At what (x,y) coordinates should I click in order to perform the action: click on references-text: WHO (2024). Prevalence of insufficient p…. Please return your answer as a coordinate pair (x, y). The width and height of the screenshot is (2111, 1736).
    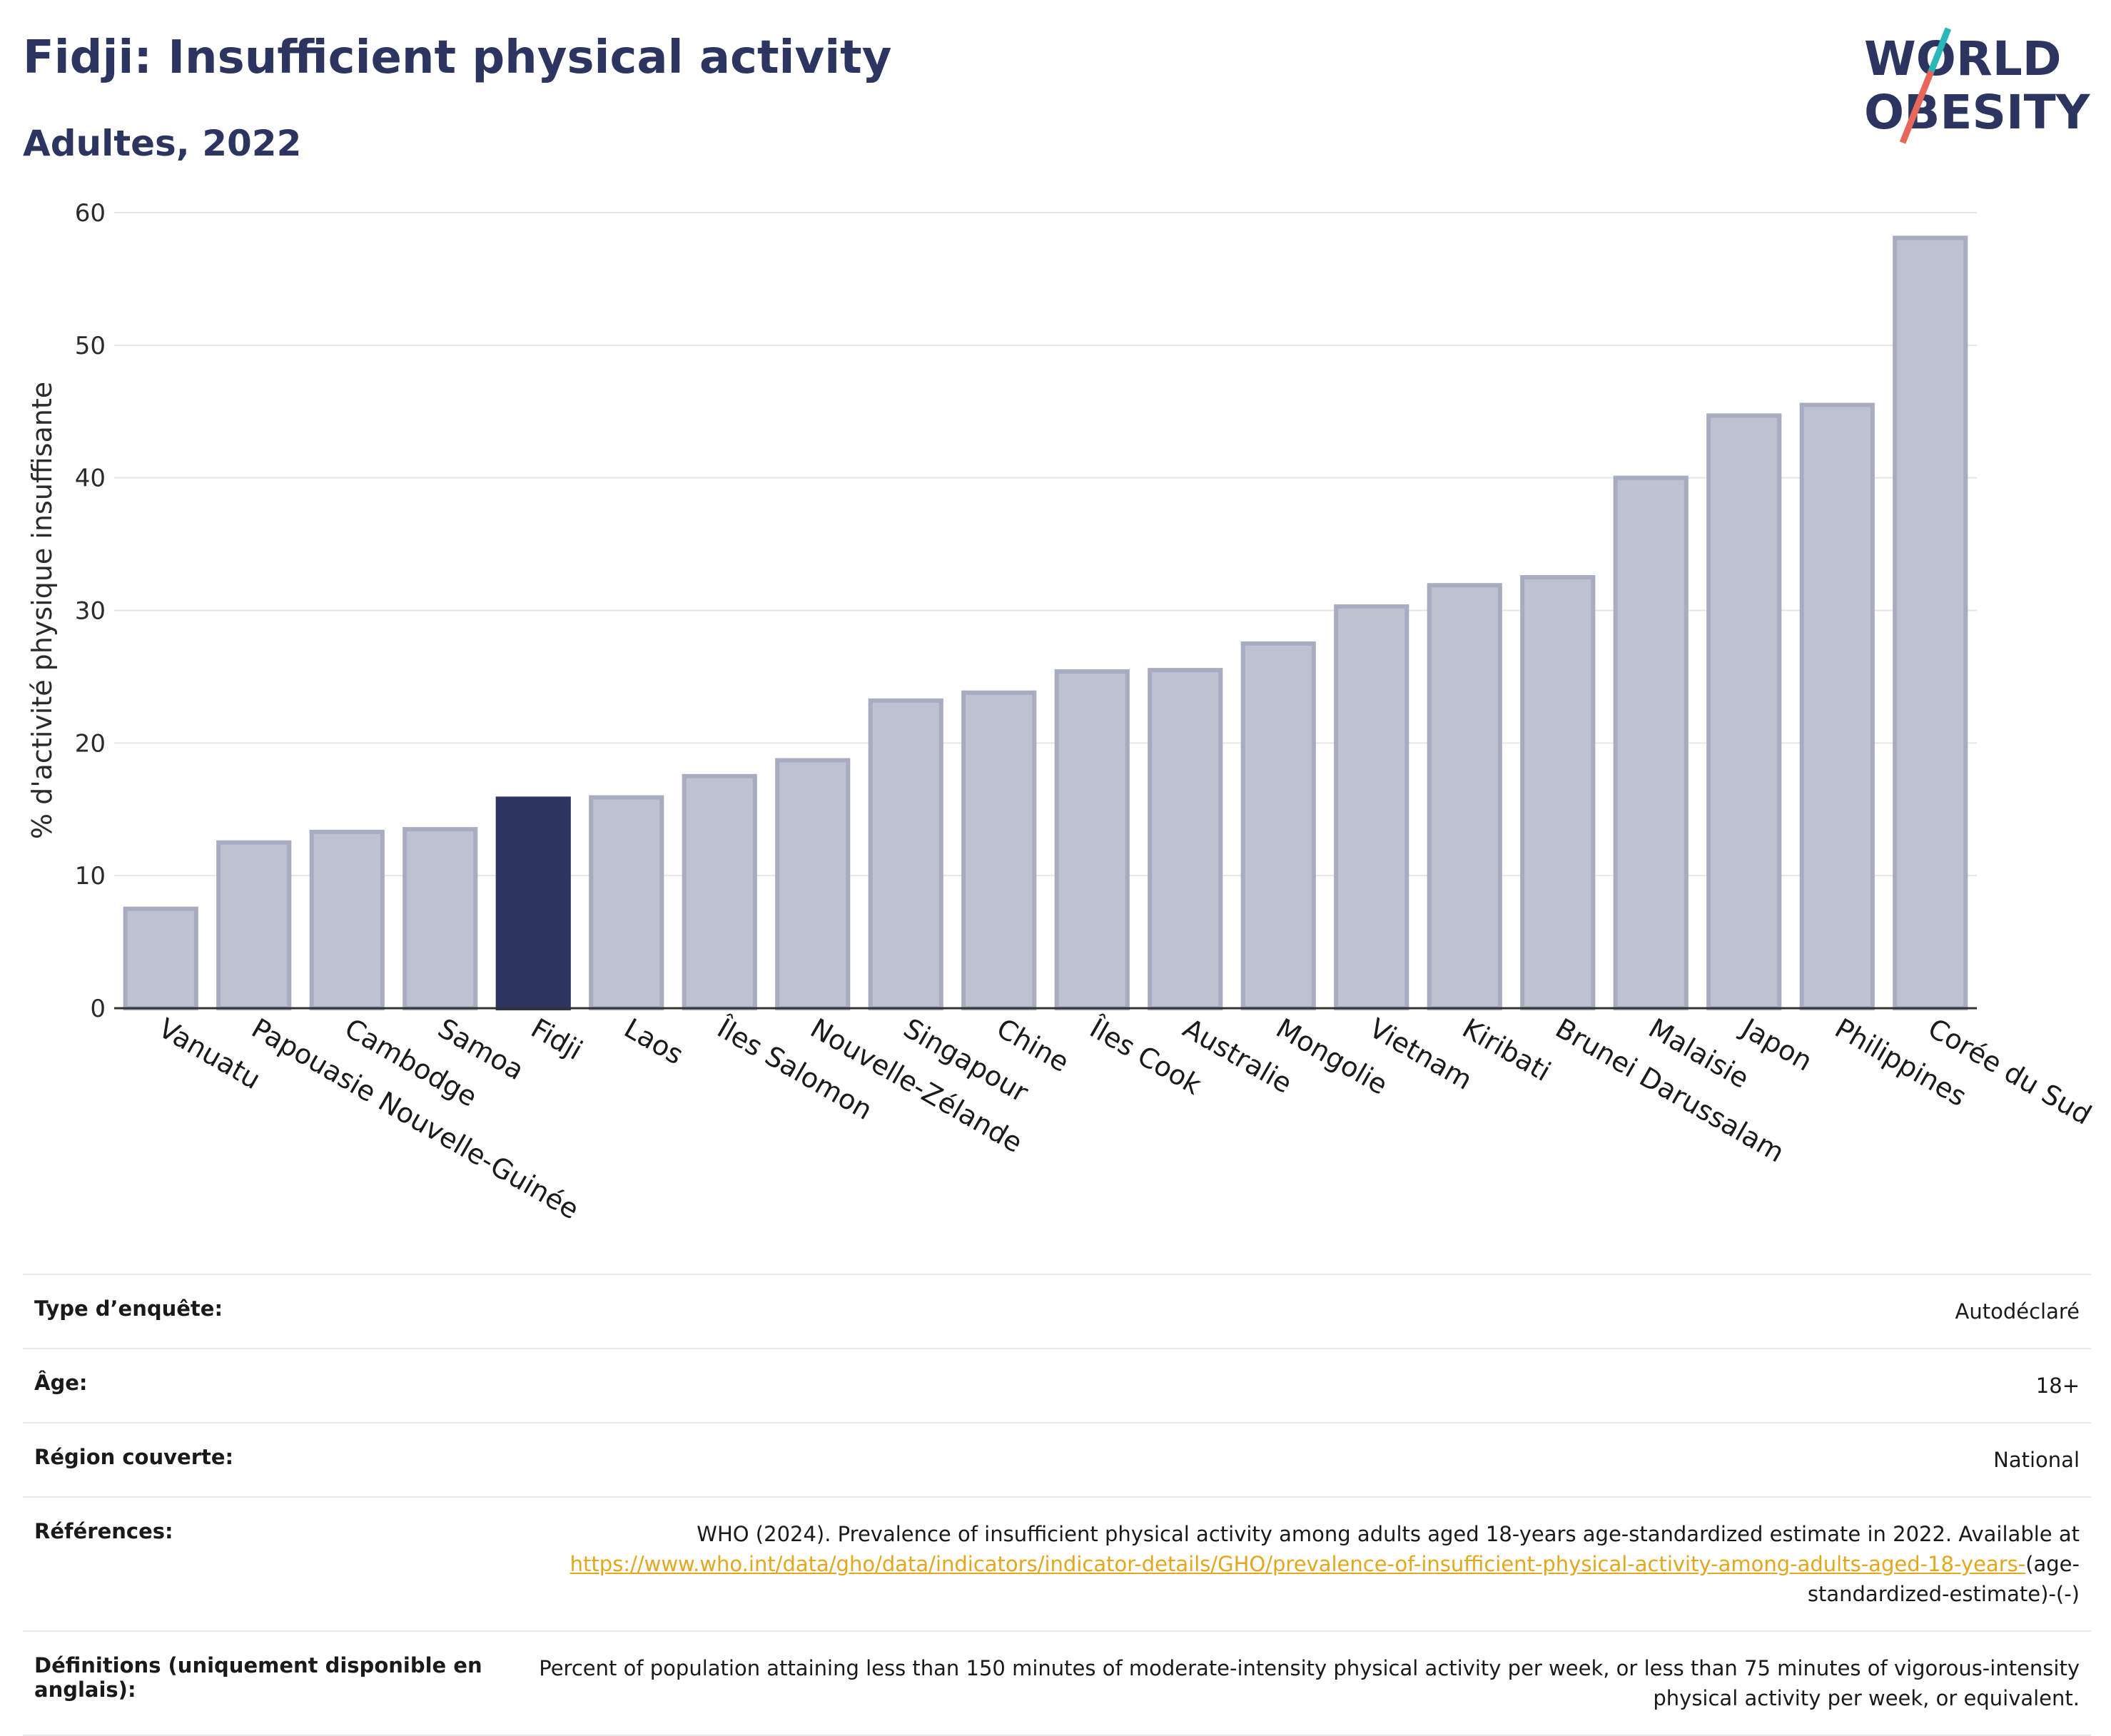
    Looking at the image, I should click on (1389, 1534).